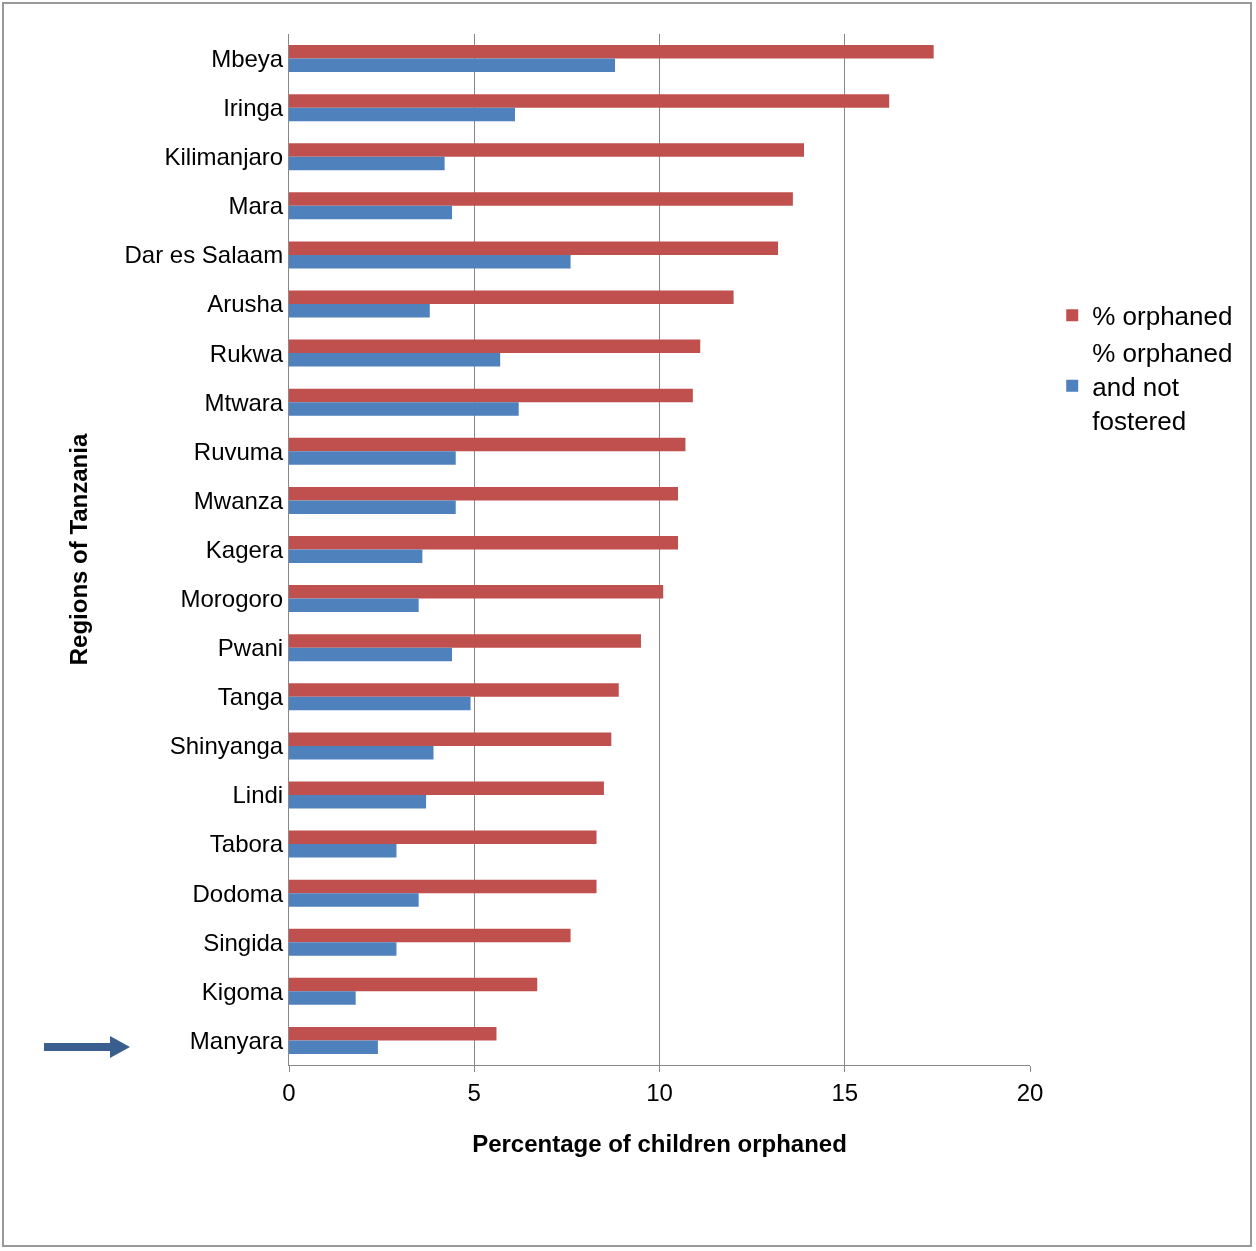 Image resolution: width=1256 pixels, height=1251 pixels. I want to click on y-tick-label: Manyara, so click(236, 1040).